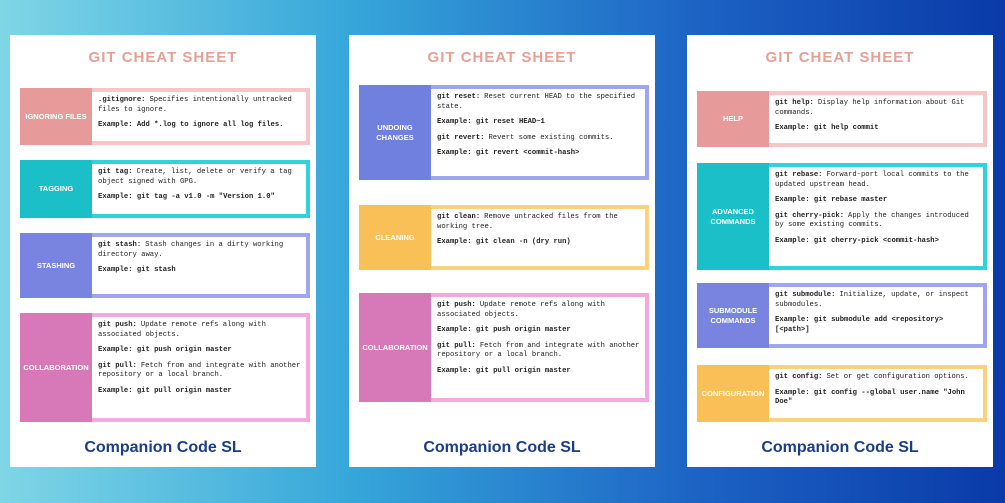 Image resolution: width=1005 pixels, height=503 pixels. What do you see at coordinates (395, 132) in the screenshot?
I see `section-label: UNDOING CHANGES` at bounding box center [395, 132].